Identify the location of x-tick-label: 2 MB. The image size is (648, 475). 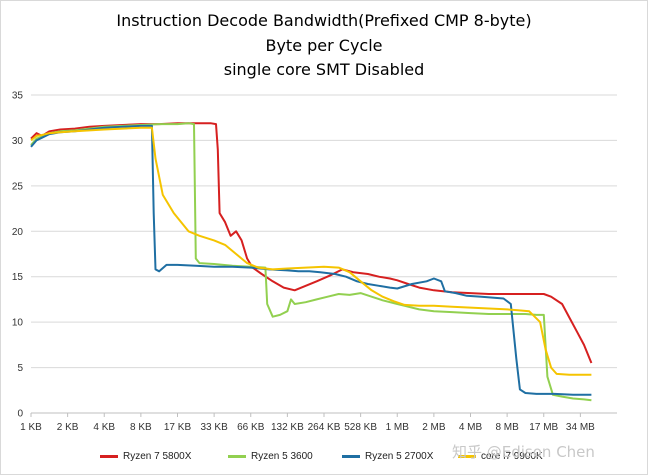
(434, 427).